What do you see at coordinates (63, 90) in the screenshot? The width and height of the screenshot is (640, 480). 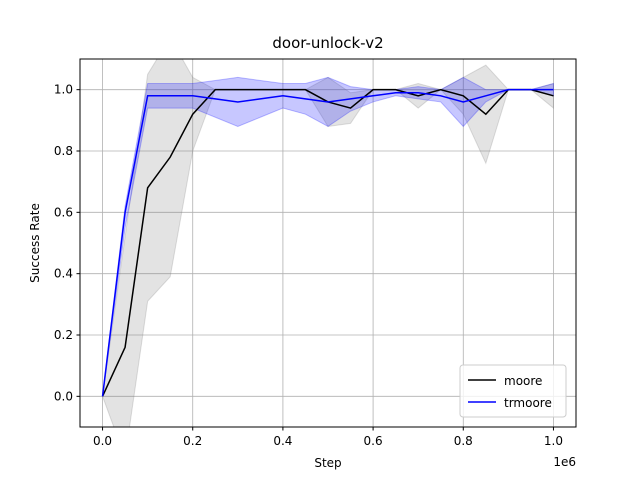 I see `y-tick-label: 1.0` at bounding box center [63, 90].